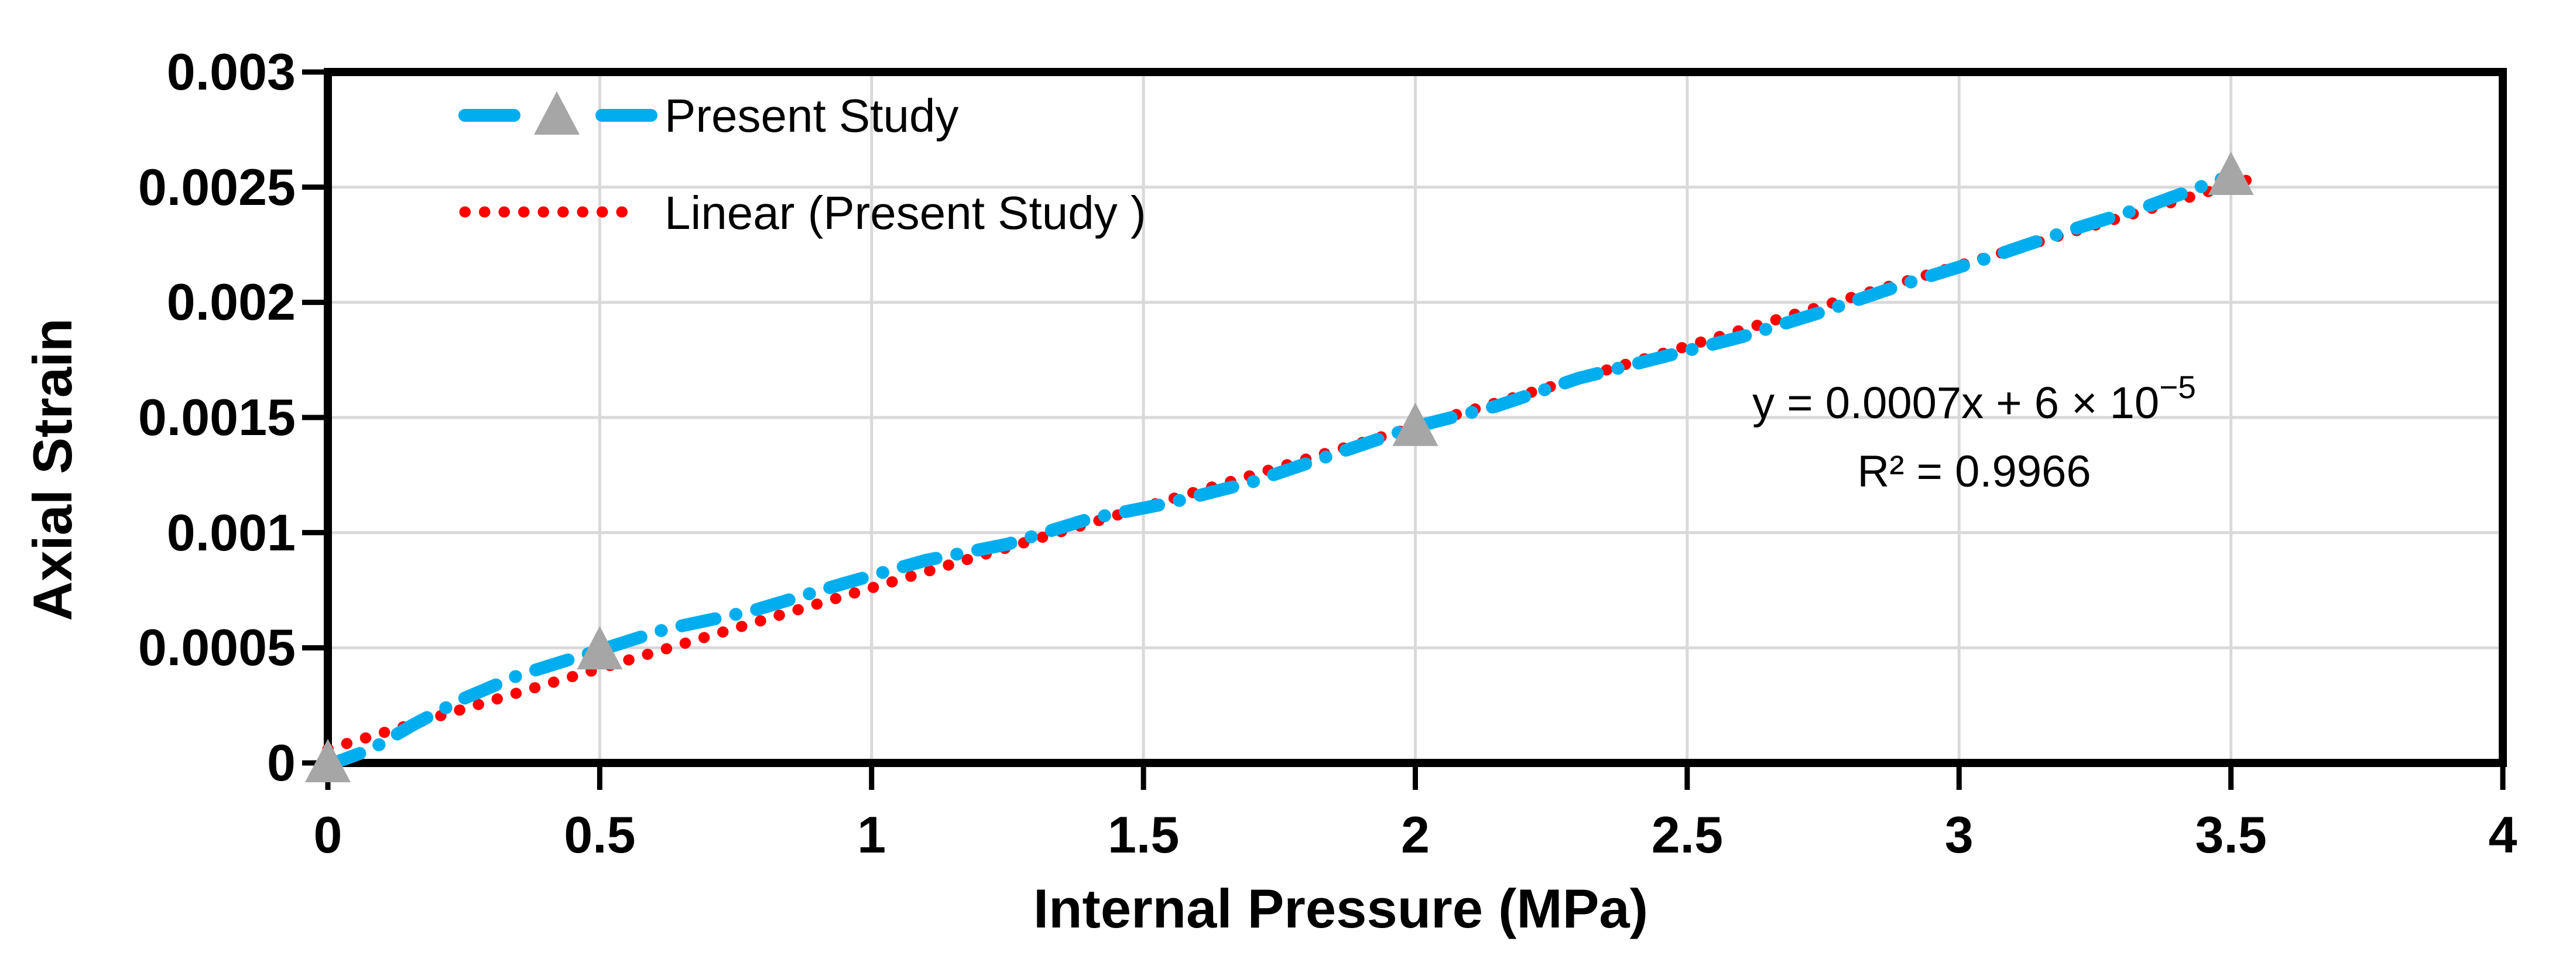 Image resolution: width=2576 pixels, height=955 pixels. What do you see at coordinates (871, 835) in the screenshot?
I see `x-tick-label: 1` at bounding box center [871, 835].